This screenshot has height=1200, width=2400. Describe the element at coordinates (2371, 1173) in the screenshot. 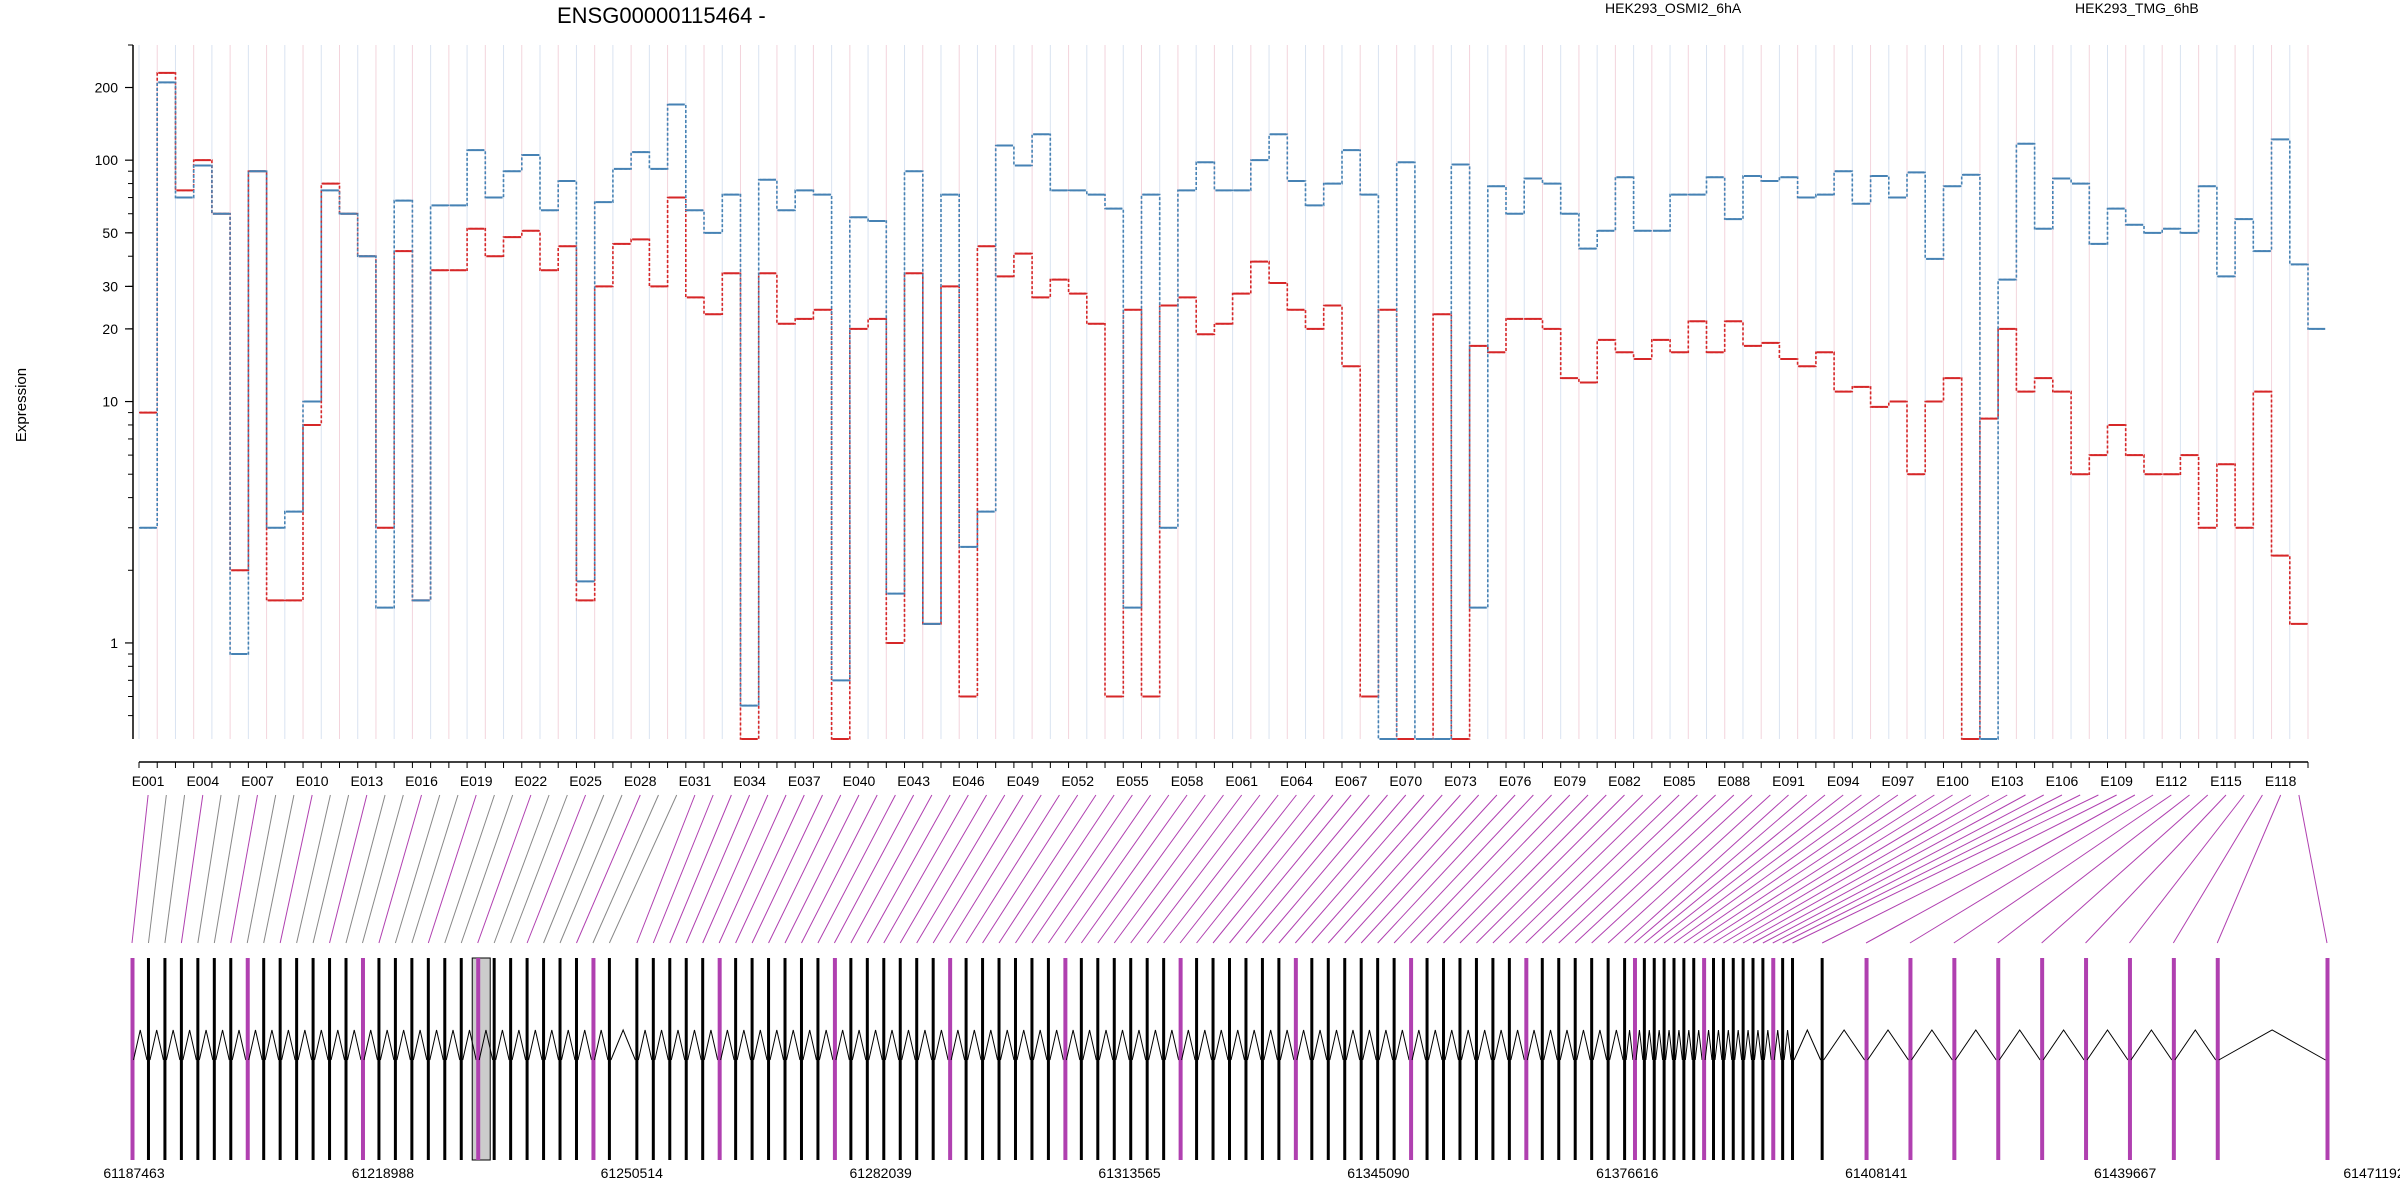

I see `genomic-coordinate-label: 61471192` at that location.